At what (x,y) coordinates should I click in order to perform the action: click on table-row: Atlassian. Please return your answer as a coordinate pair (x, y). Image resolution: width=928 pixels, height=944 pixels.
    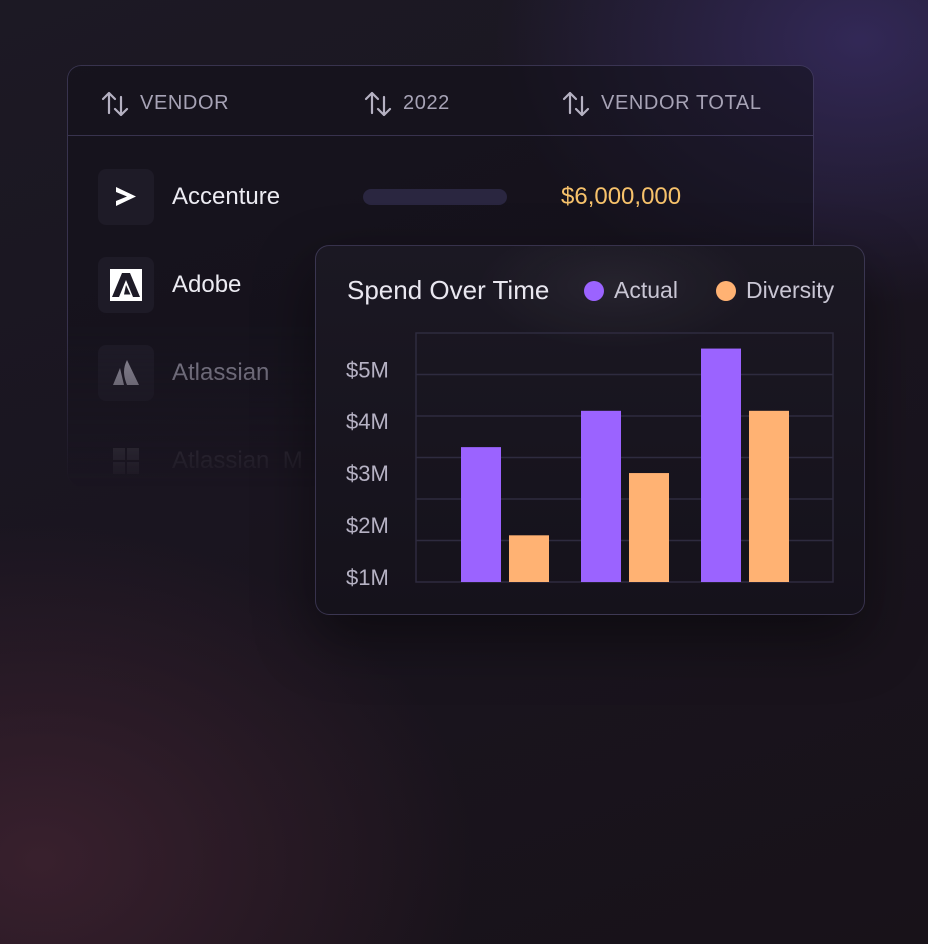
    Looking at the image, I should click on (440, 373).